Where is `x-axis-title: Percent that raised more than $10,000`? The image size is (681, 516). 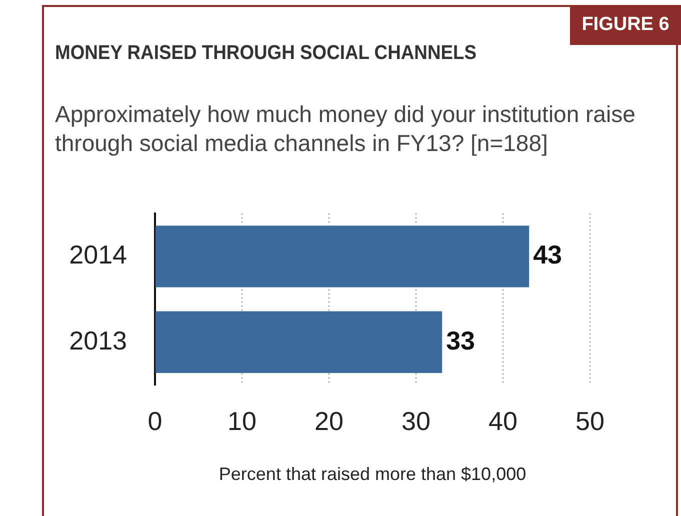 x-axis-title: Percent that raised more than $10,000 is located at coordinates (372, 474).